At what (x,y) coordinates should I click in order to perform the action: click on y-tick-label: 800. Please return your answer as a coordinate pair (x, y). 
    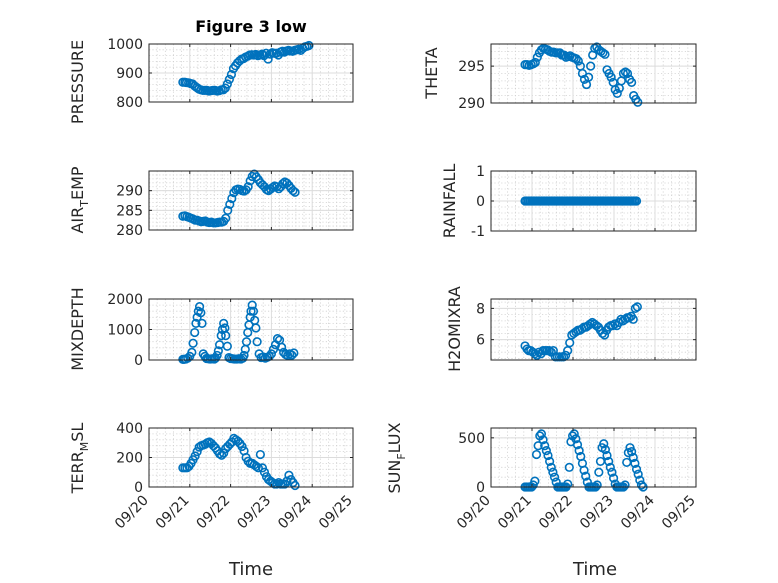
    Looking at the image, I should click on (129, 103).